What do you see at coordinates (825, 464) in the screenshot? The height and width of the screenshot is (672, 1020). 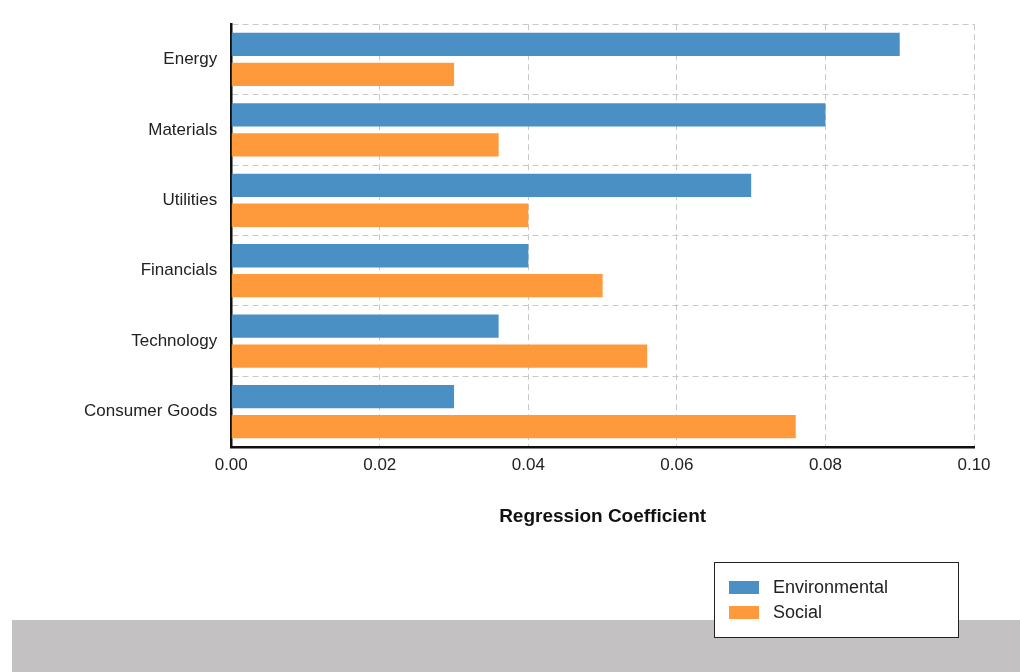 I see `x-tick-label: 0.08` at bounding box center [825, 464].